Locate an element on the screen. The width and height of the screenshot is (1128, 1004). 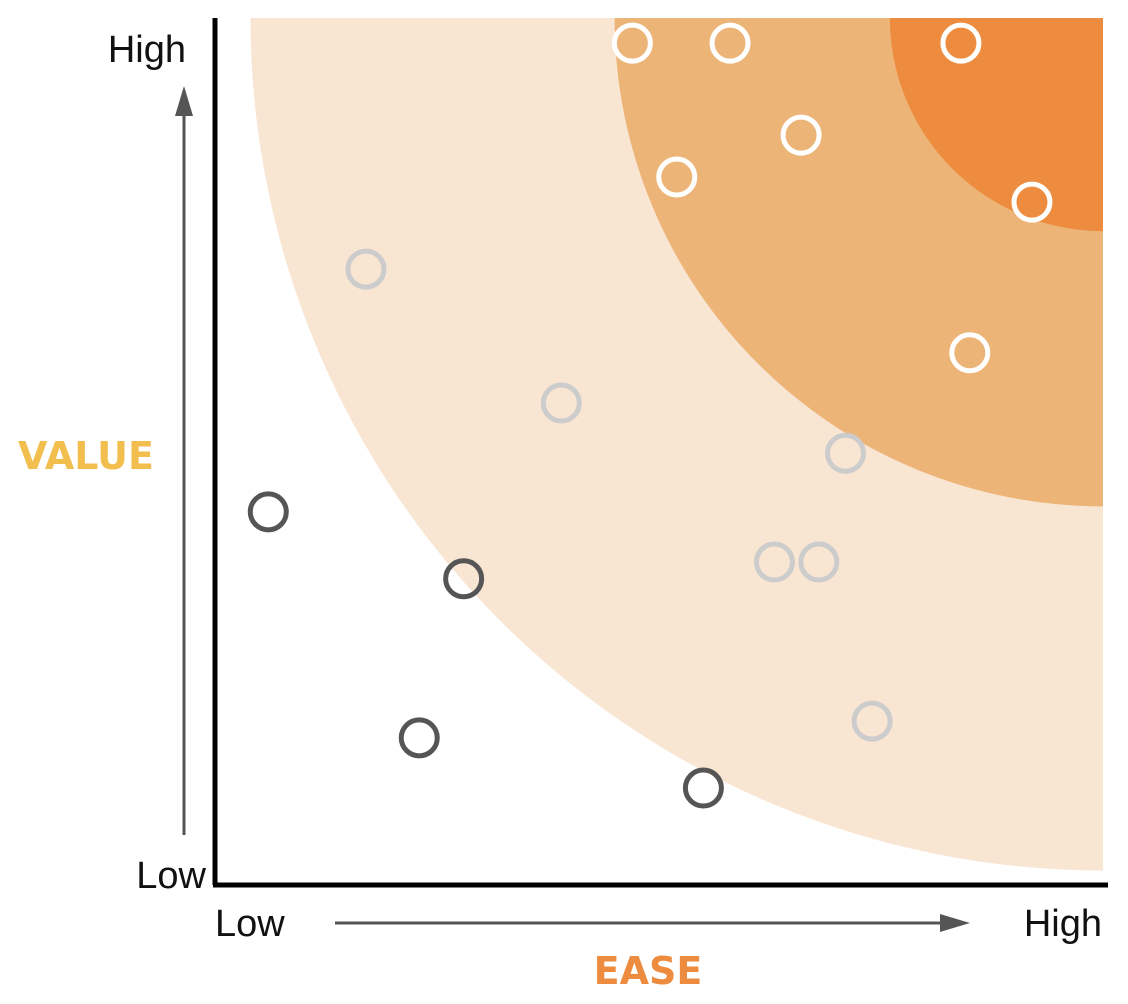
x-axis-title: EASE is located at coordinates (648, 971).